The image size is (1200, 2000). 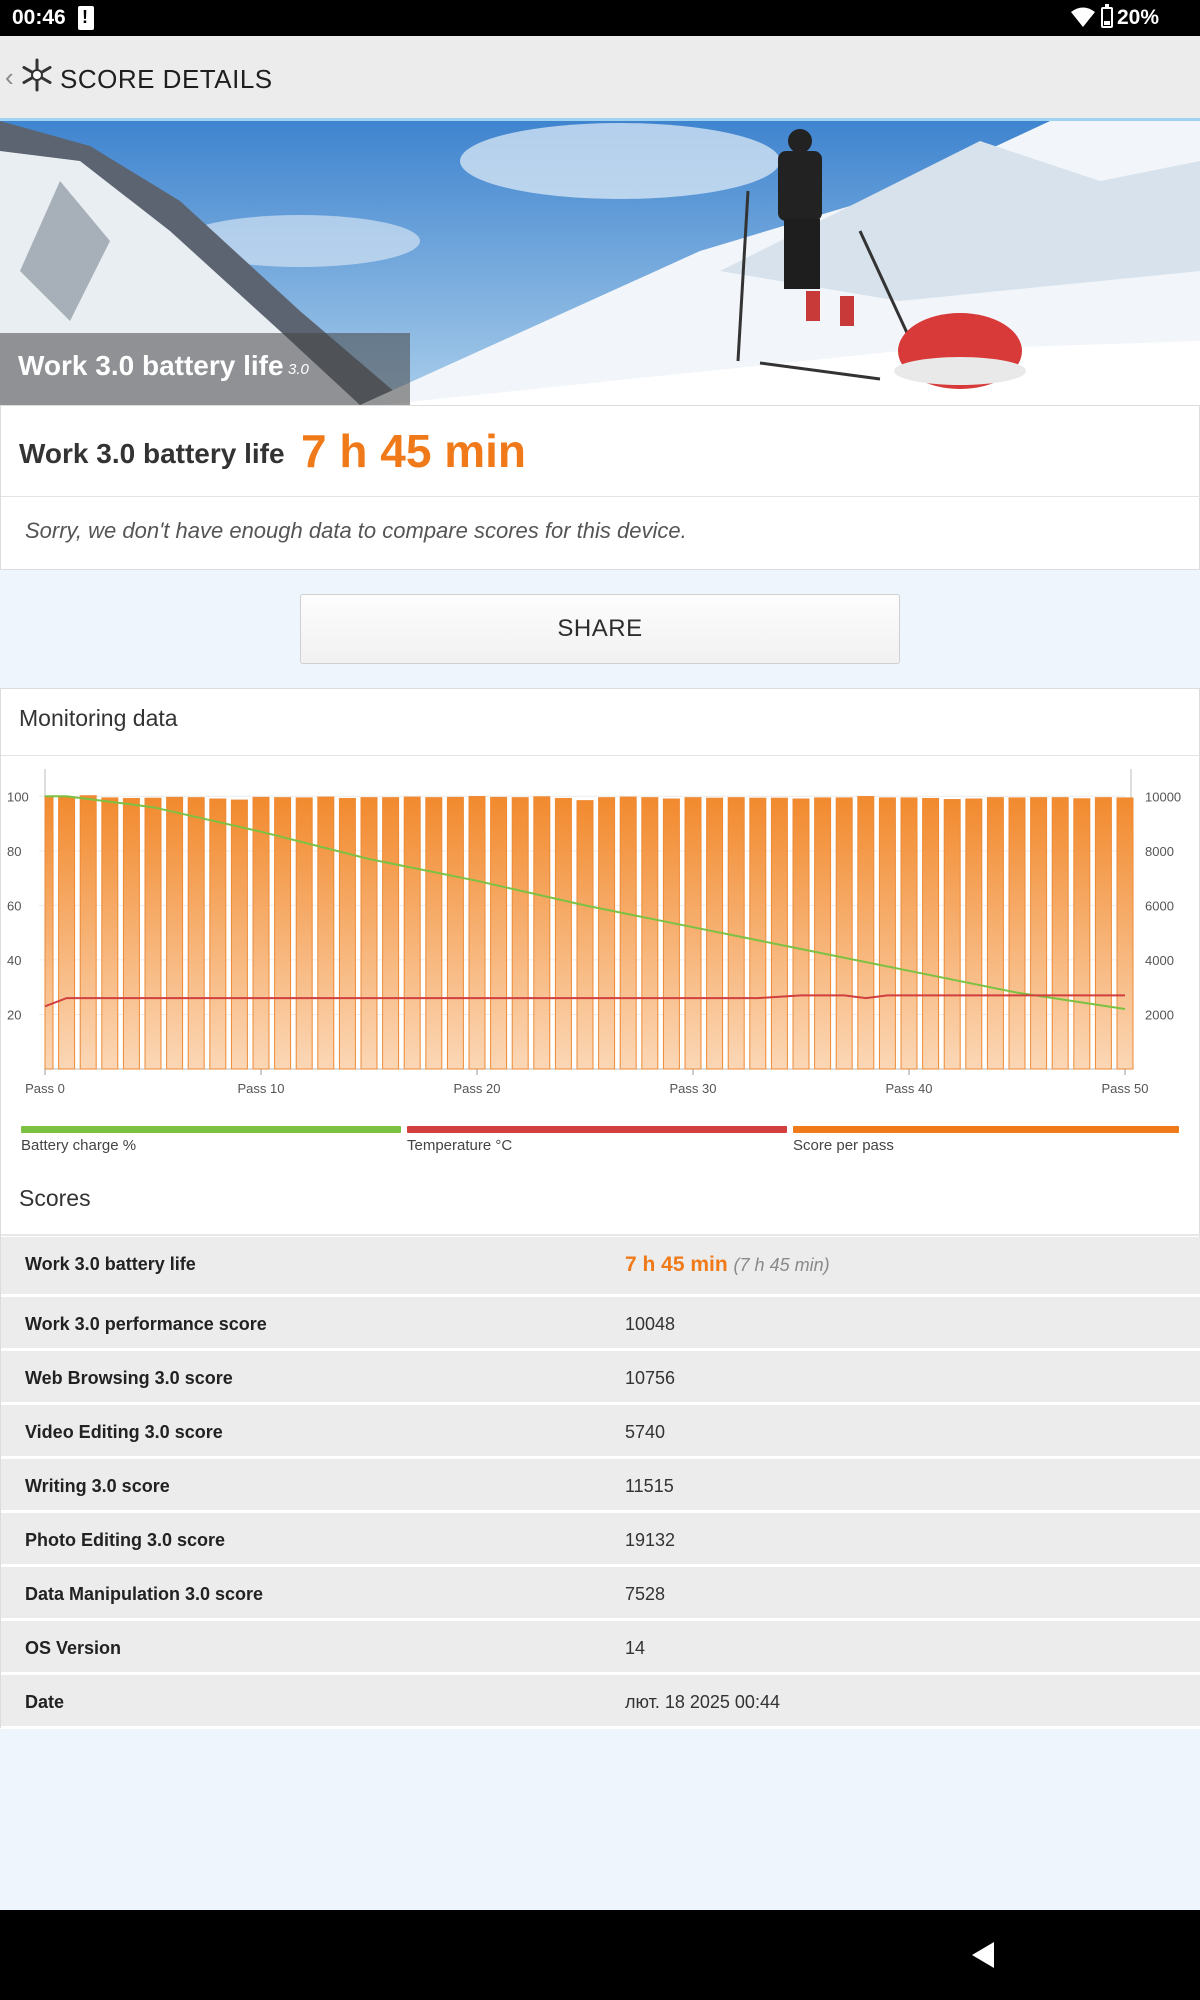 I want to click on row-label: Work 3.0 performance score, so click(x=146, y=1324).